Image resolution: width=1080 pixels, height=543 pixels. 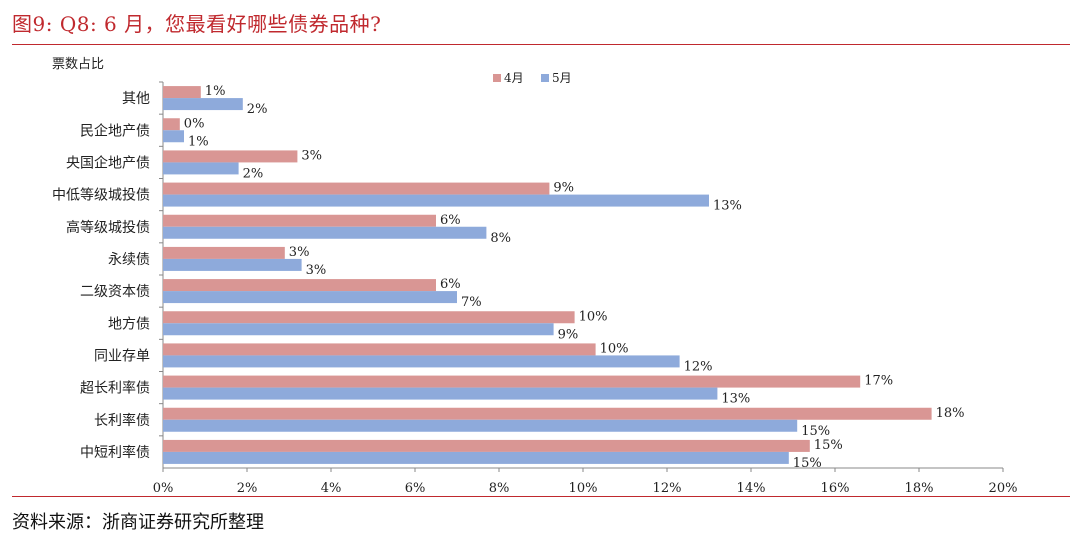 What do you see at coordinates (562, 78) in the screenshot?
I see `legend-label: 5月` at bounding box center [562, 78].